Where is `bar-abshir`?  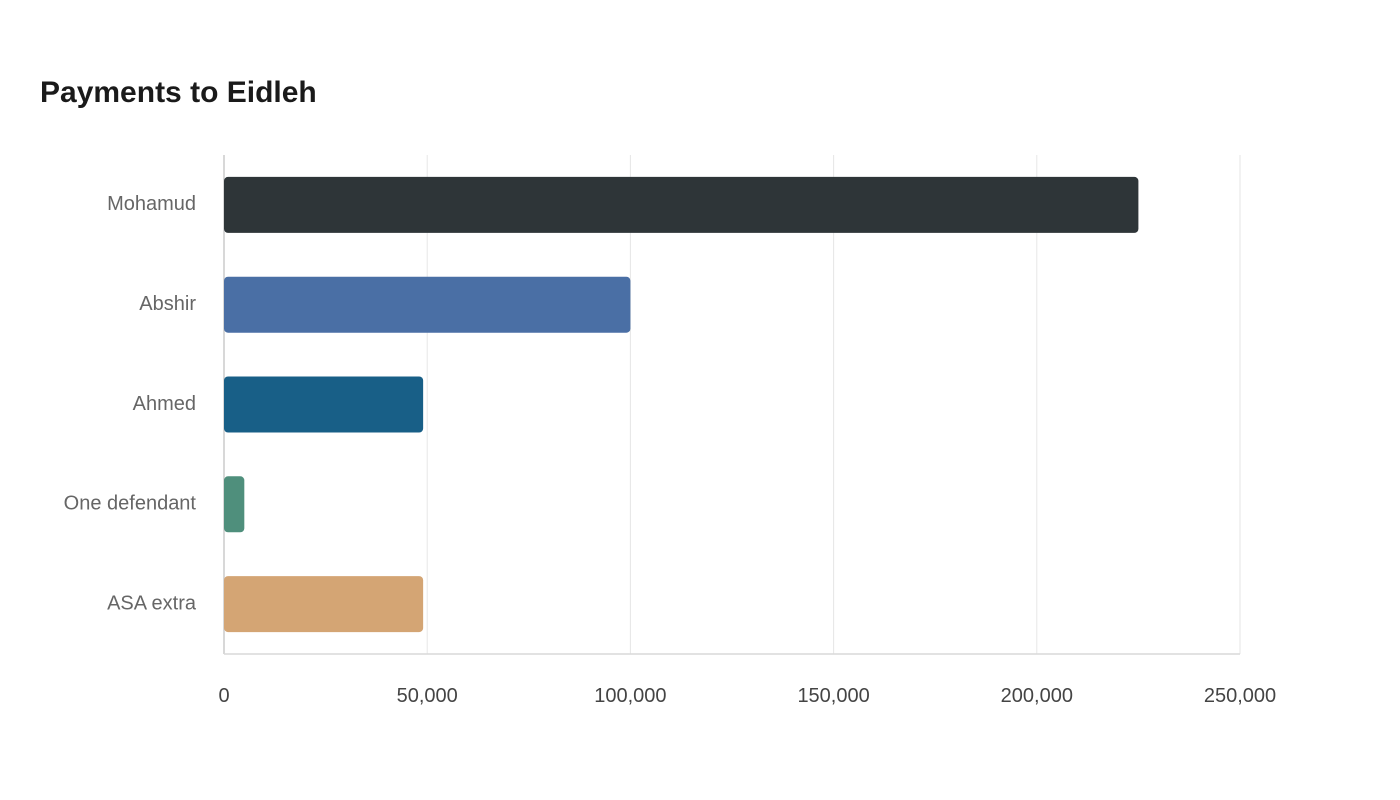 bar-abshir is located at coordinates (427, 304).